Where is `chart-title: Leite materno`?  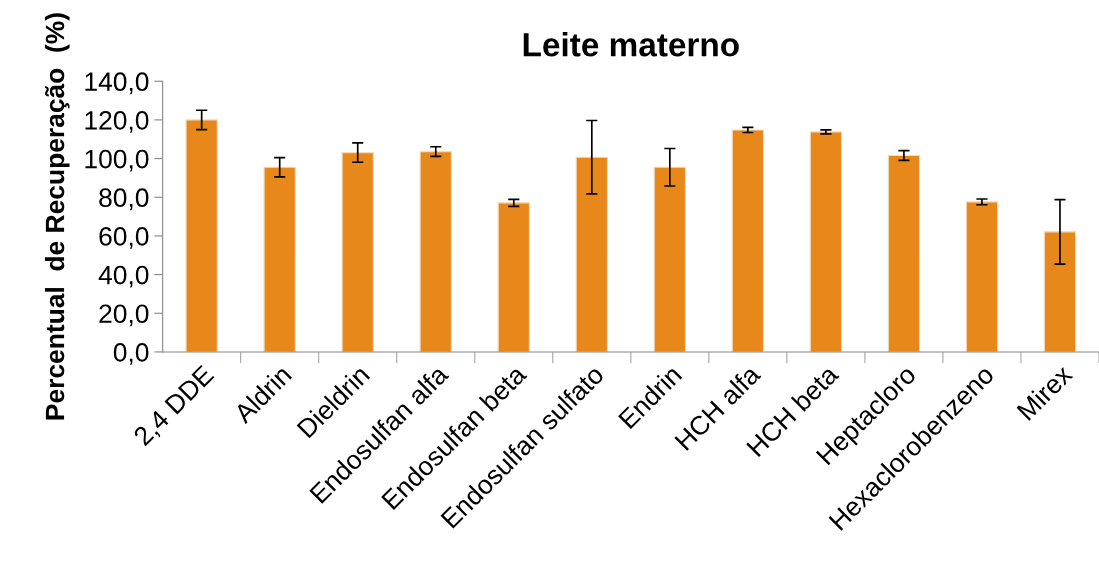
chart-title: Leite materno is located at coordinates (631, 44).